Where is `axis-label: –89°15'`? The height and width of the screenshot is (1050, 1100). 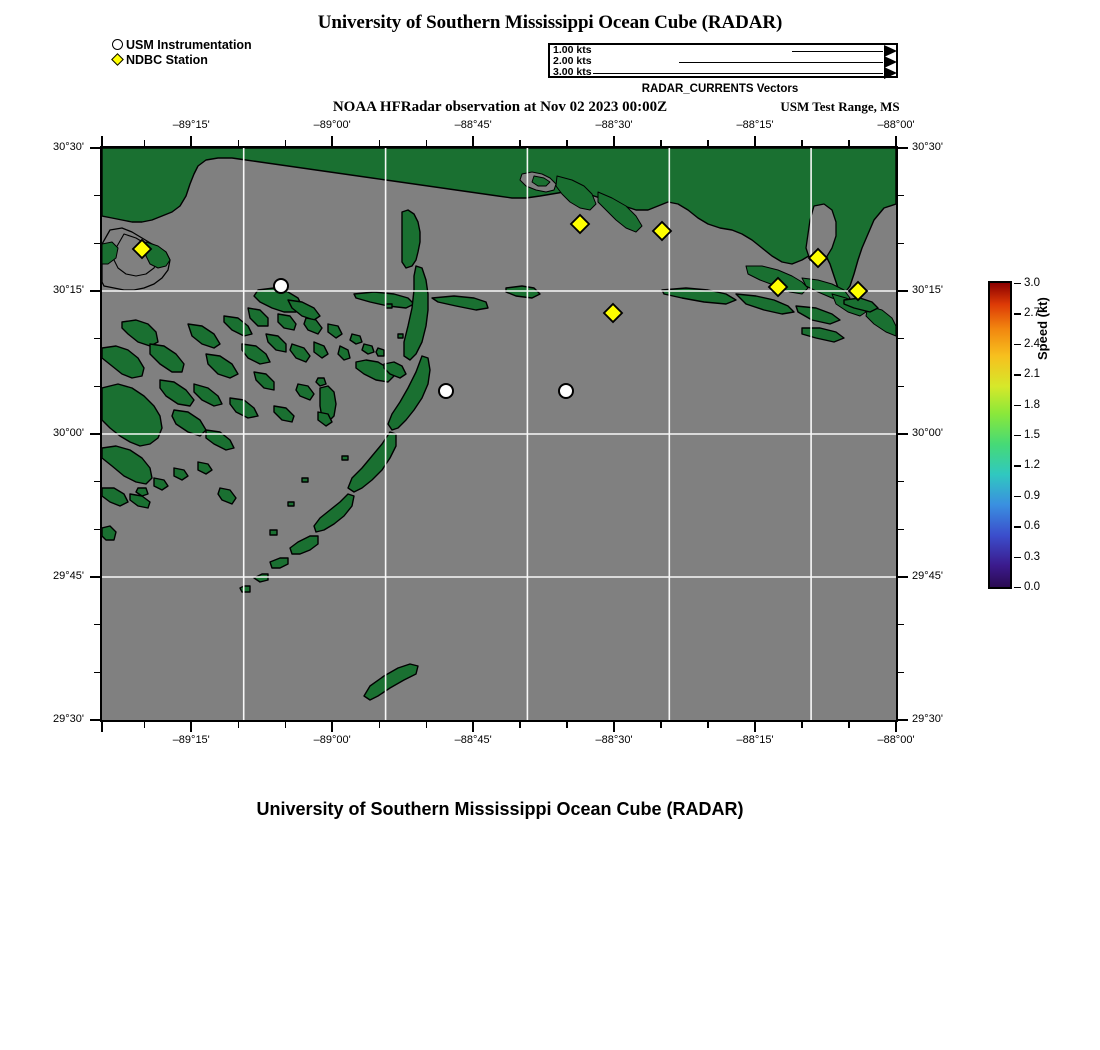 axis-label: –89°15' is located at coordinates (191, 740).